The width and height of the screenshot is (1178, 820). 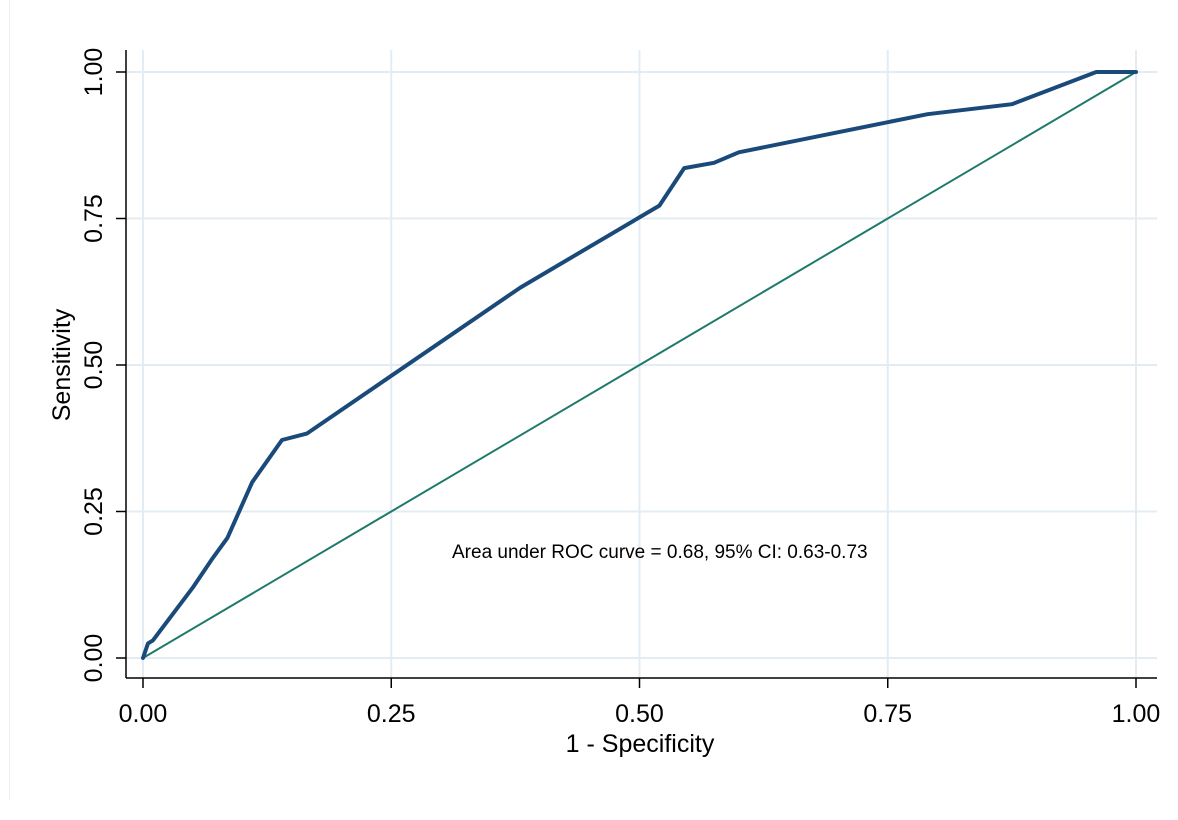 I want to click on x-tick-label: 0.50, so click(x=639, y=714).